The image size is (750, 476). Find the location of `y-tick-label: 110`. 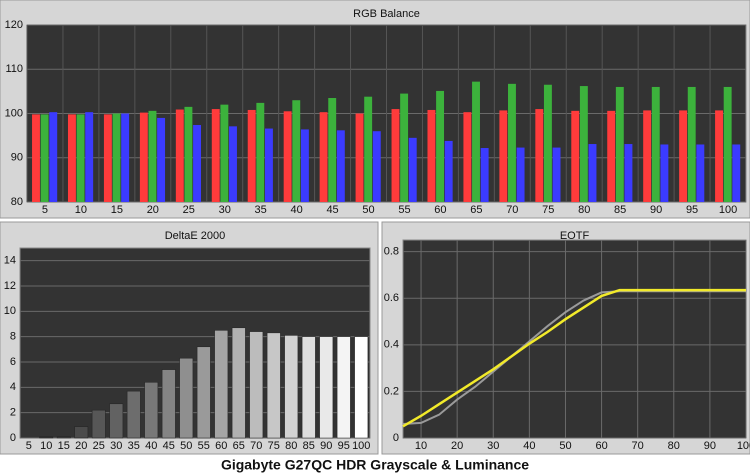

y-tick-label: 110 is located at coordinates (14, 69).